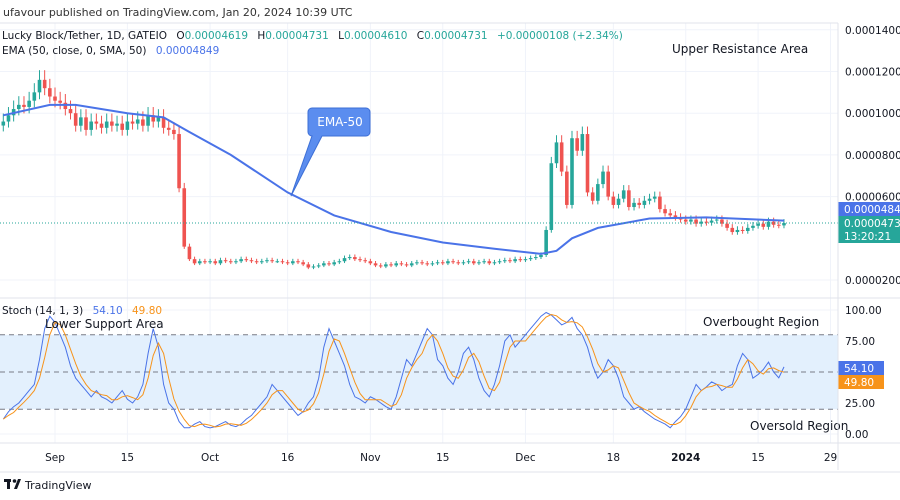  Describe the element at coordinates (613, 458) in the screenshot. I see `time-tick-label: 18` at that location.